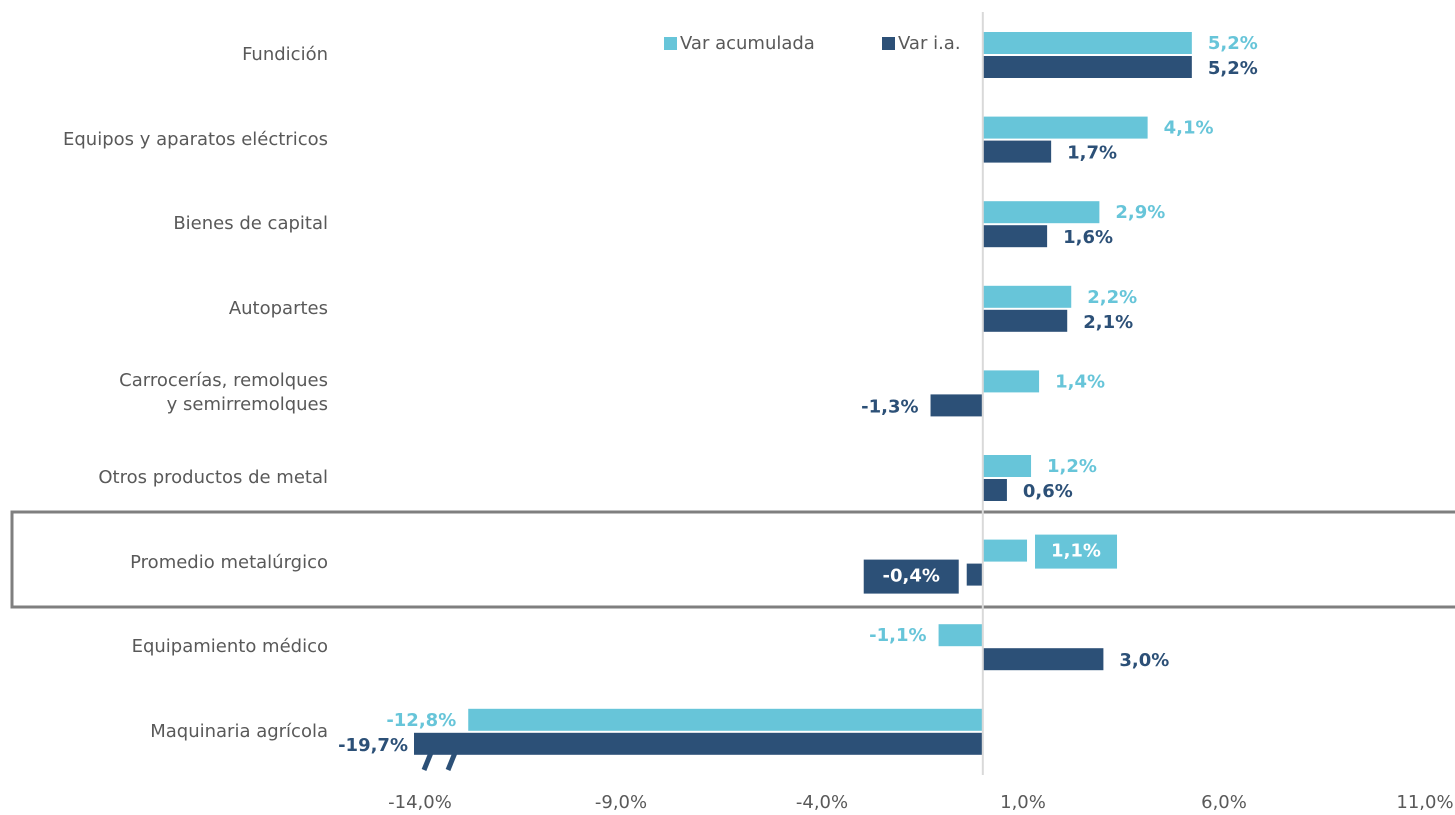  I want to click on x-tick-label: 6,0%, so click(1224, 802).